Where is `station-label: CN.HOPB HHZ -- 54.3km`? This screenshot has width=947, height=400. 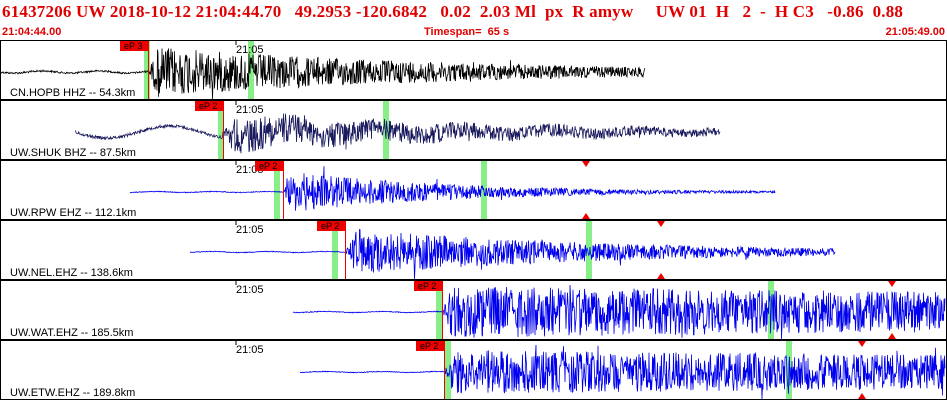
station-label: CN.HOPB HHZ -- 54.3km is located at coordinates (72, 93).